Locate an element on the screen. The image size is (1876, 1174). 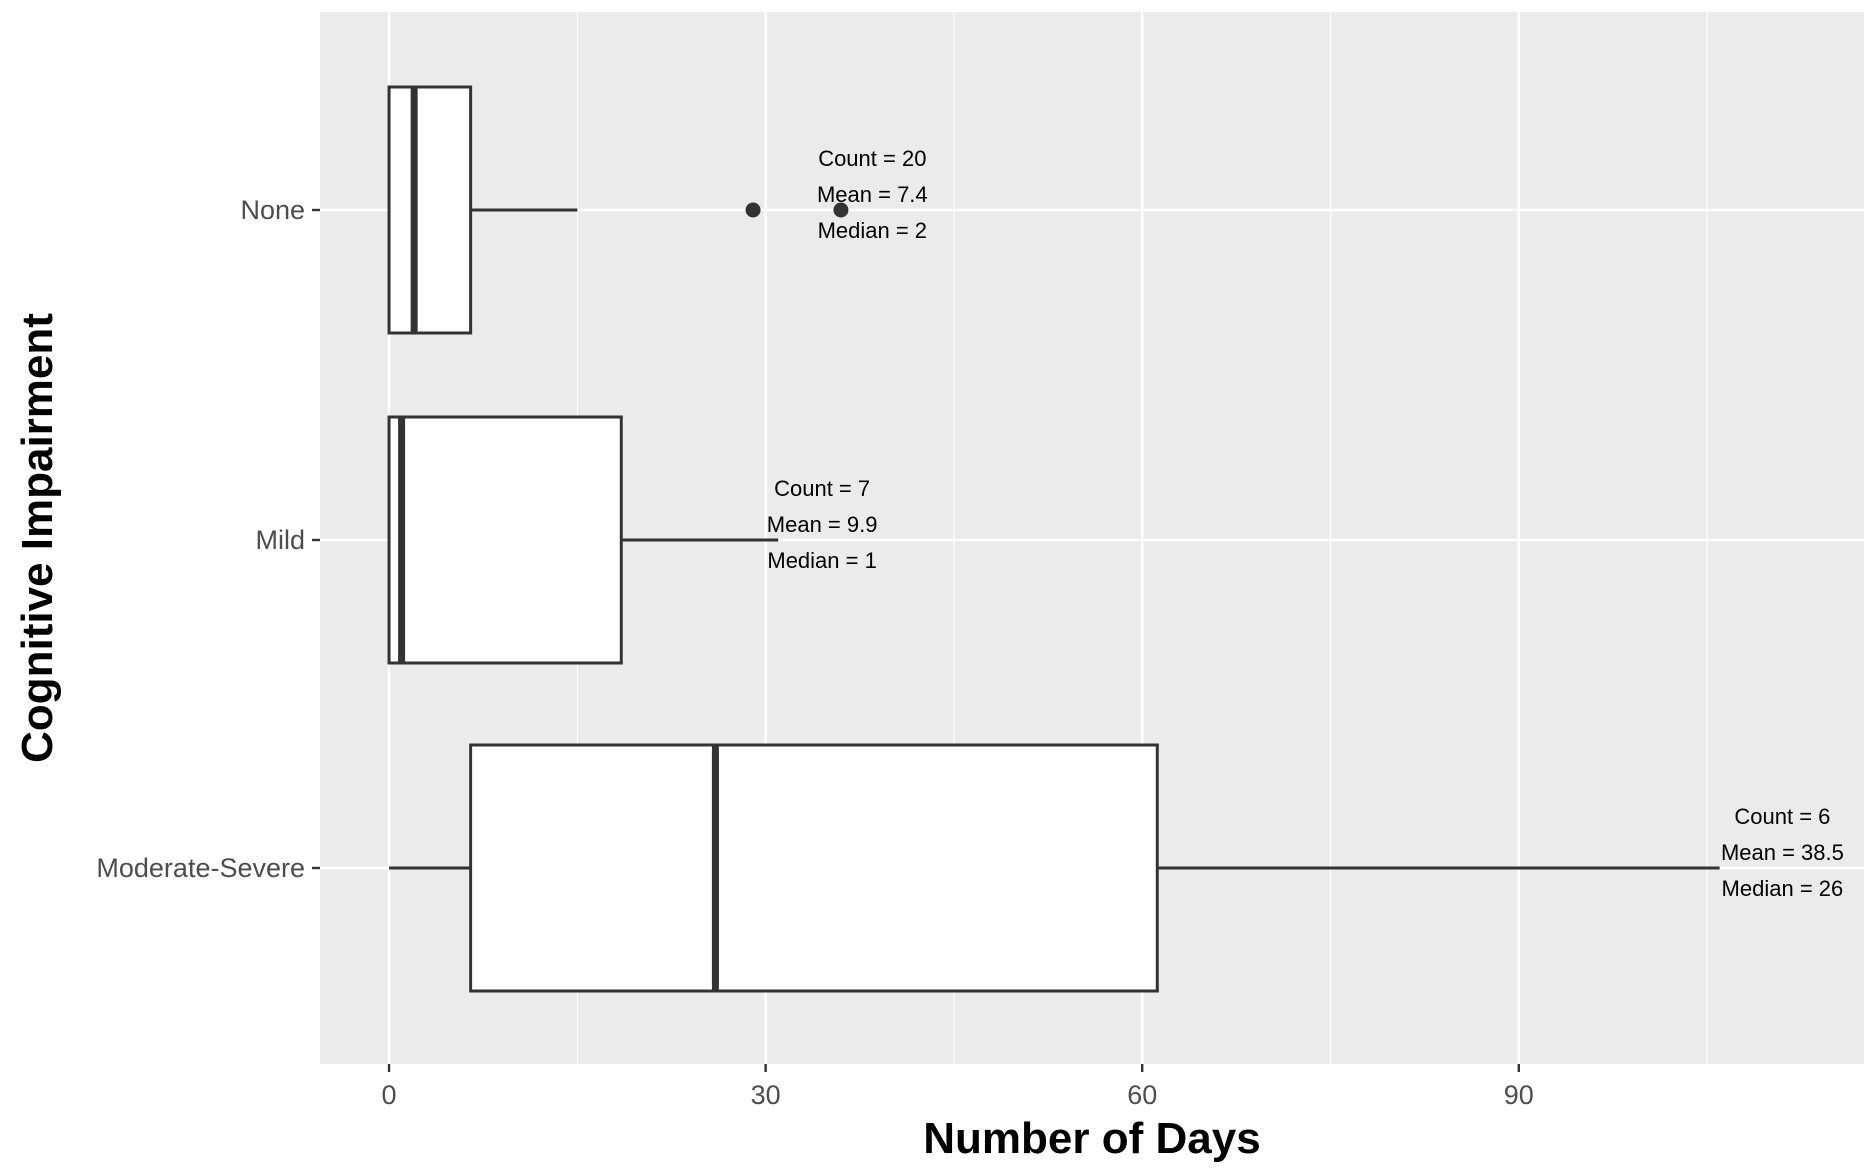
x-tick-label: 60 is located at coordinates (1142, 1095).